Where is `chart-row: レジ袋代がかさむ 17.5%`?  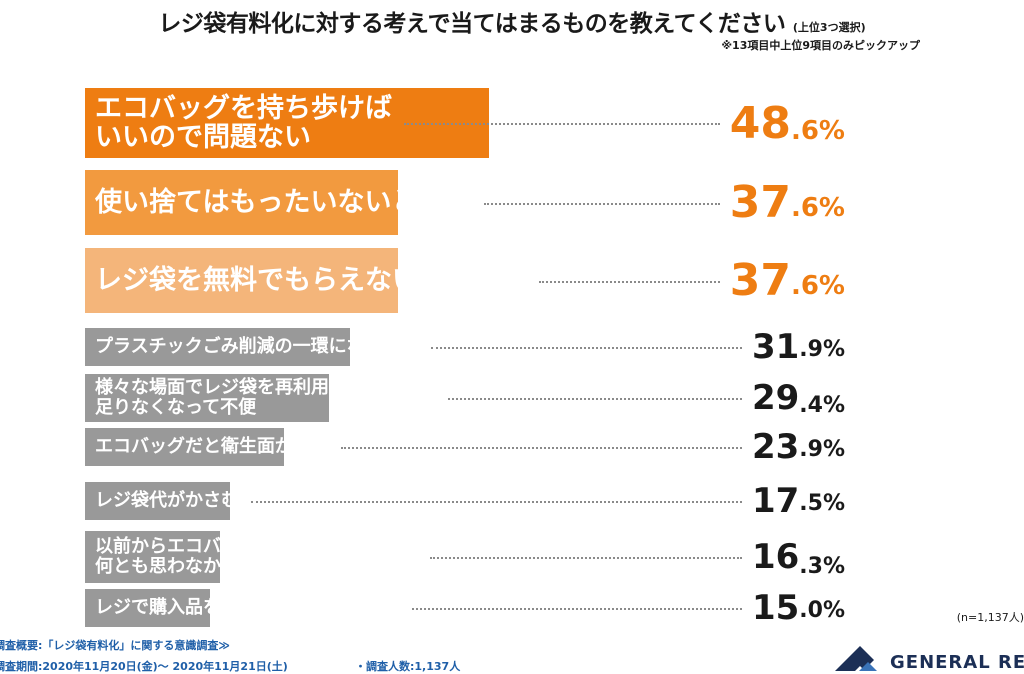
chart-row: レジ袋代がかさむ 17.5% is located at coordinates (465, 501).